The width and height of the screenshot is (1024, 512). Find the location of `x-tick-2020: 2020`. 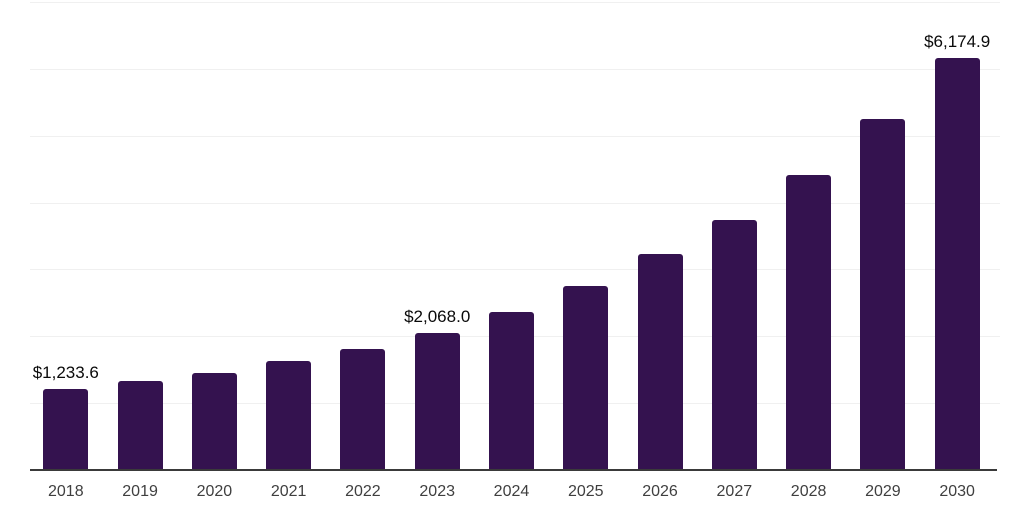

x-tick-2020: 2020 is located at coordinates (214, 491).